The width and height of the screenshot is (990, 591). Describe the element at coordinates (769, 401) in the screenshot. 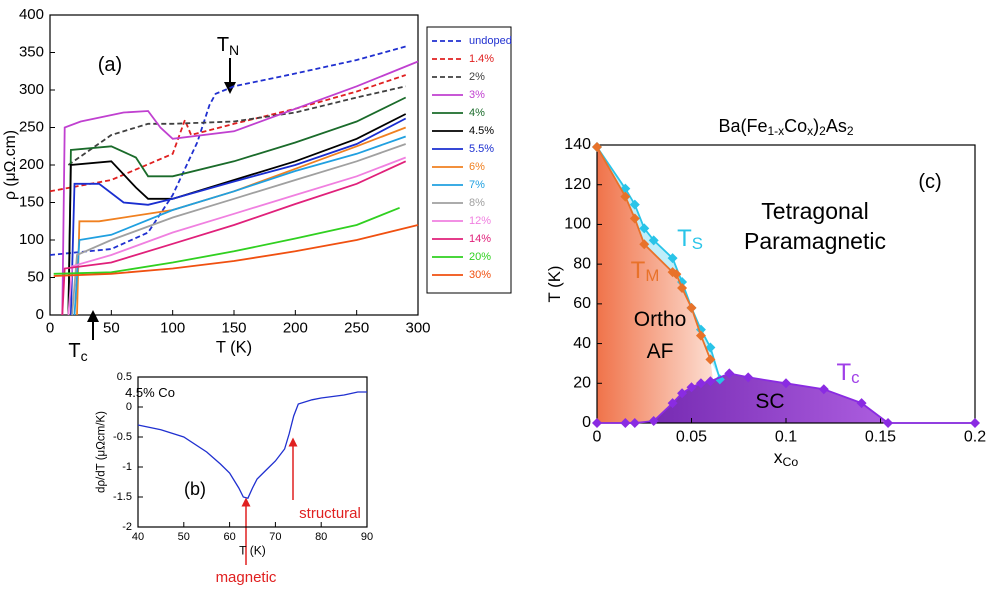

I see `annotation: SC` at that location.